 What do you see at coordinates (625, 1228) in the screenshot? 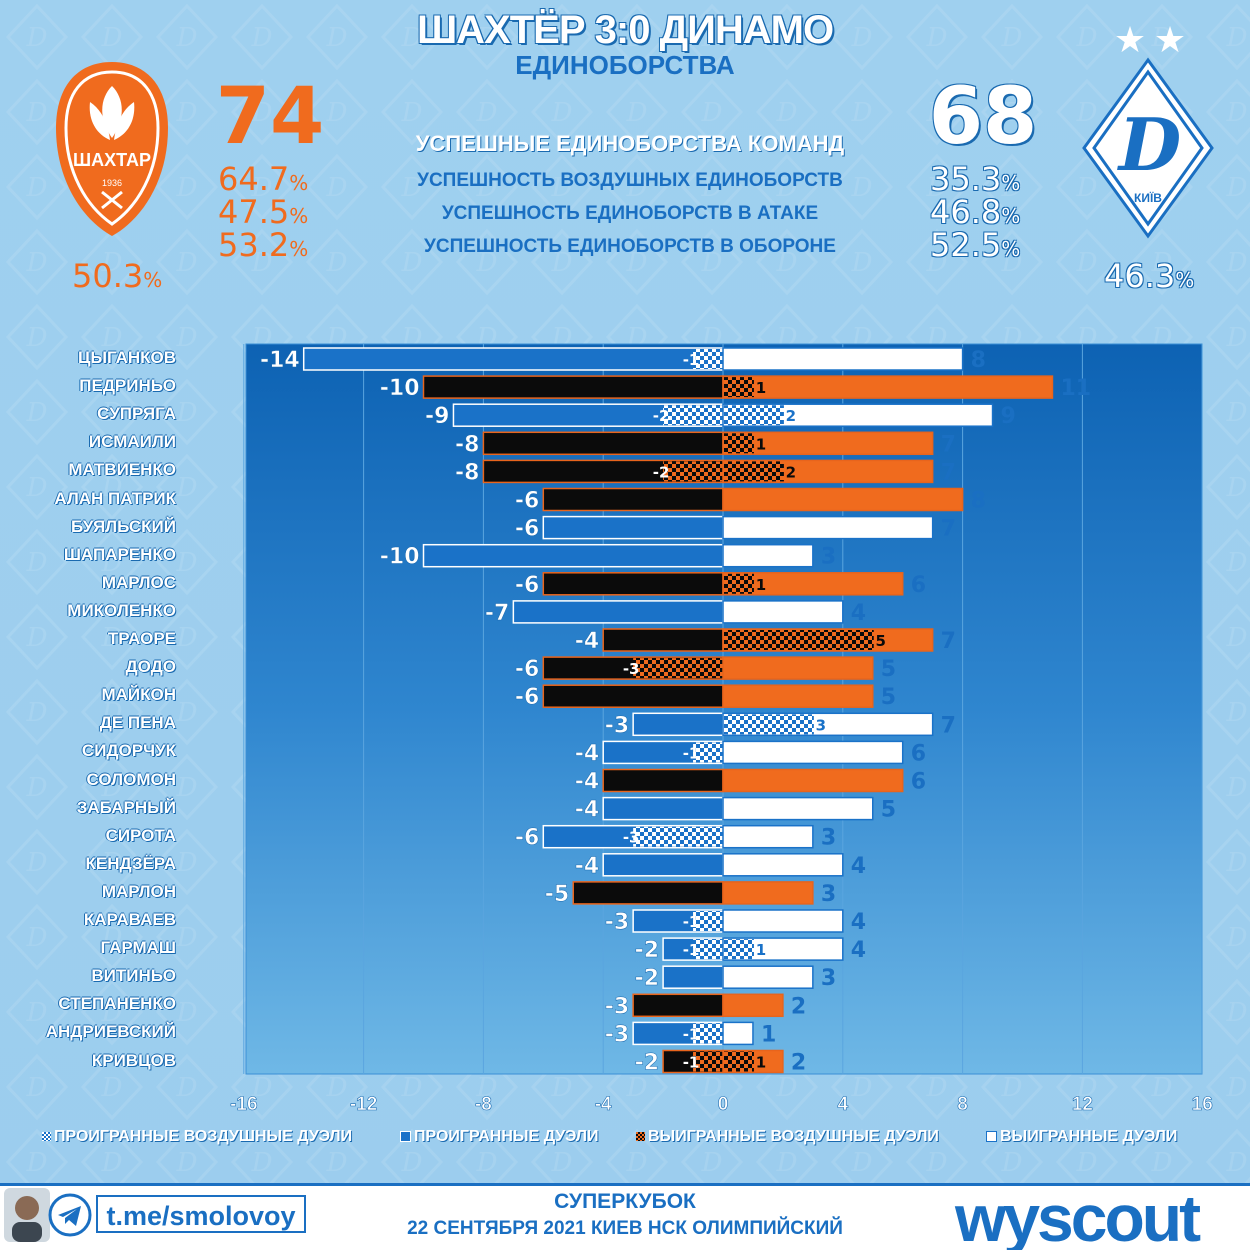
I see `match-date-venue: 22 СЕНТЯБРЯ 2021 КИЕВ НСК ОЛИМПИЙСКИЙ` at bounding box center [625, 1228].